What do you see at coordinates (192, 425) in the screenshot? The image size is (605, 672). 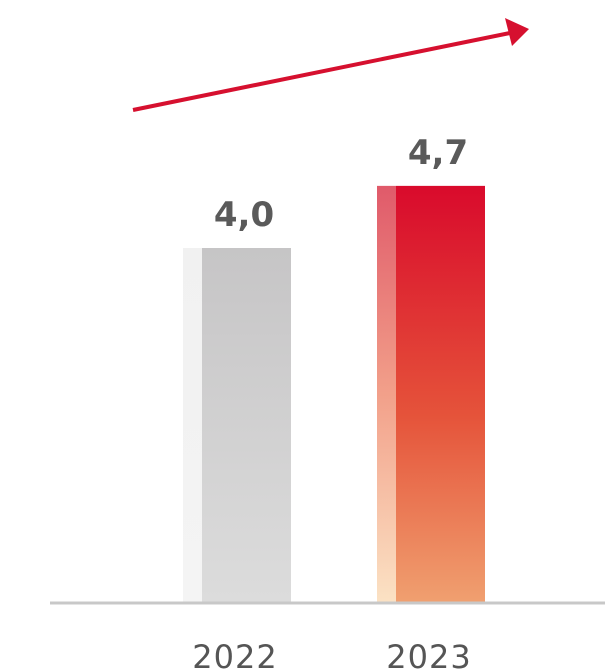 I see `bar-2022-side` at bounding box center [192, 425].